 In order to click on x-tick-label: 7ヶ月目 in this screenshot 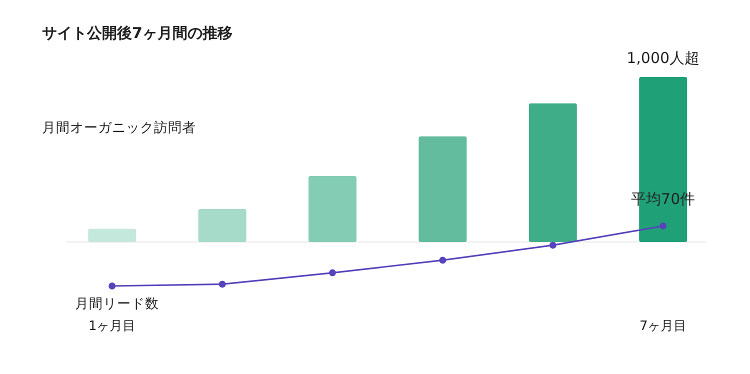, I will do `click(663, 326)`.